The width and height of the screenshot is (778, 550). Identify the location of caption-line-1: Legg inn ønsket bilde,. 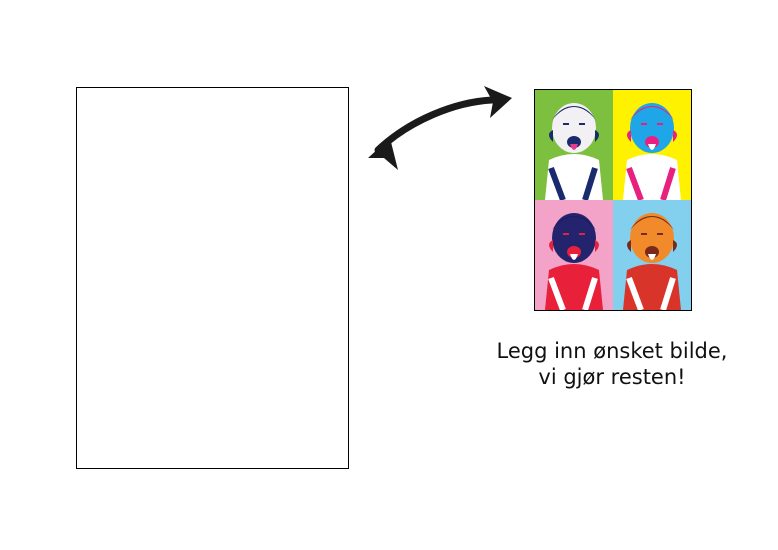
(612, 351).